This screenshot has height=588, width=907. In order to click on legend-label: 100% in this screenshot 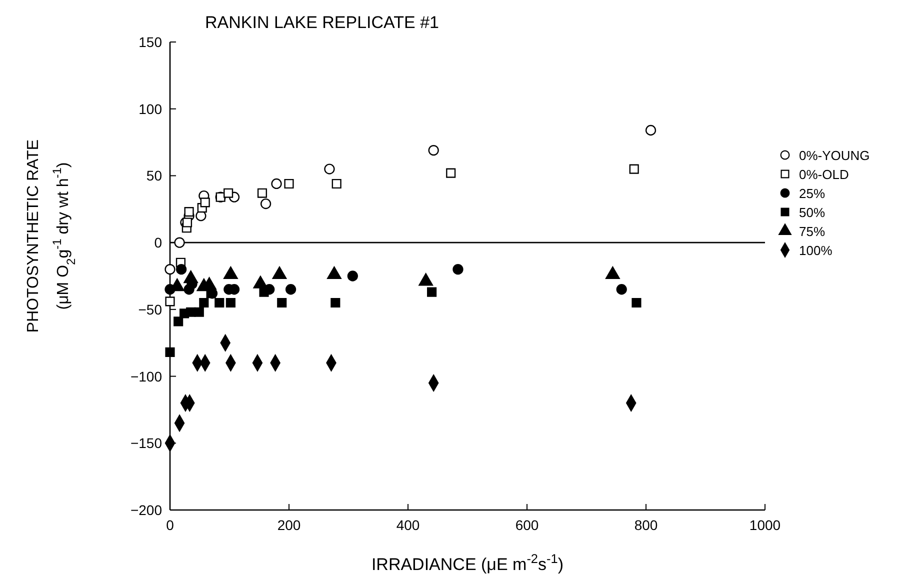, I will do `click(816, 250)`.